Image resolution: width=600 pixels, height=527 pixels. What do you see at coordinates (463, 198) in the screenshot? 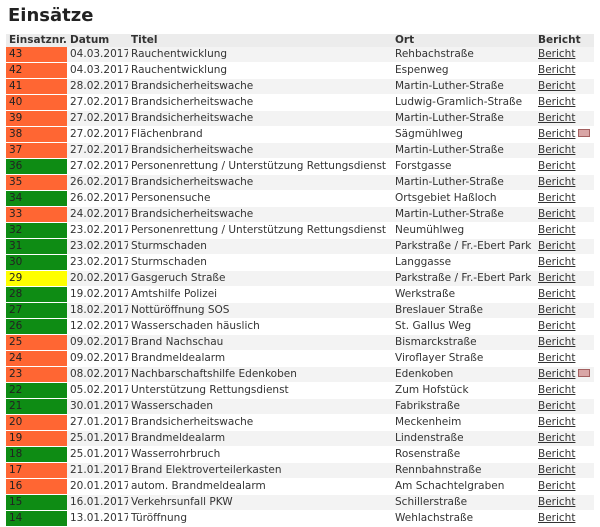
I see `ort-cell: Ortsgebiet Haßloch` at bounding box center [463, 198].